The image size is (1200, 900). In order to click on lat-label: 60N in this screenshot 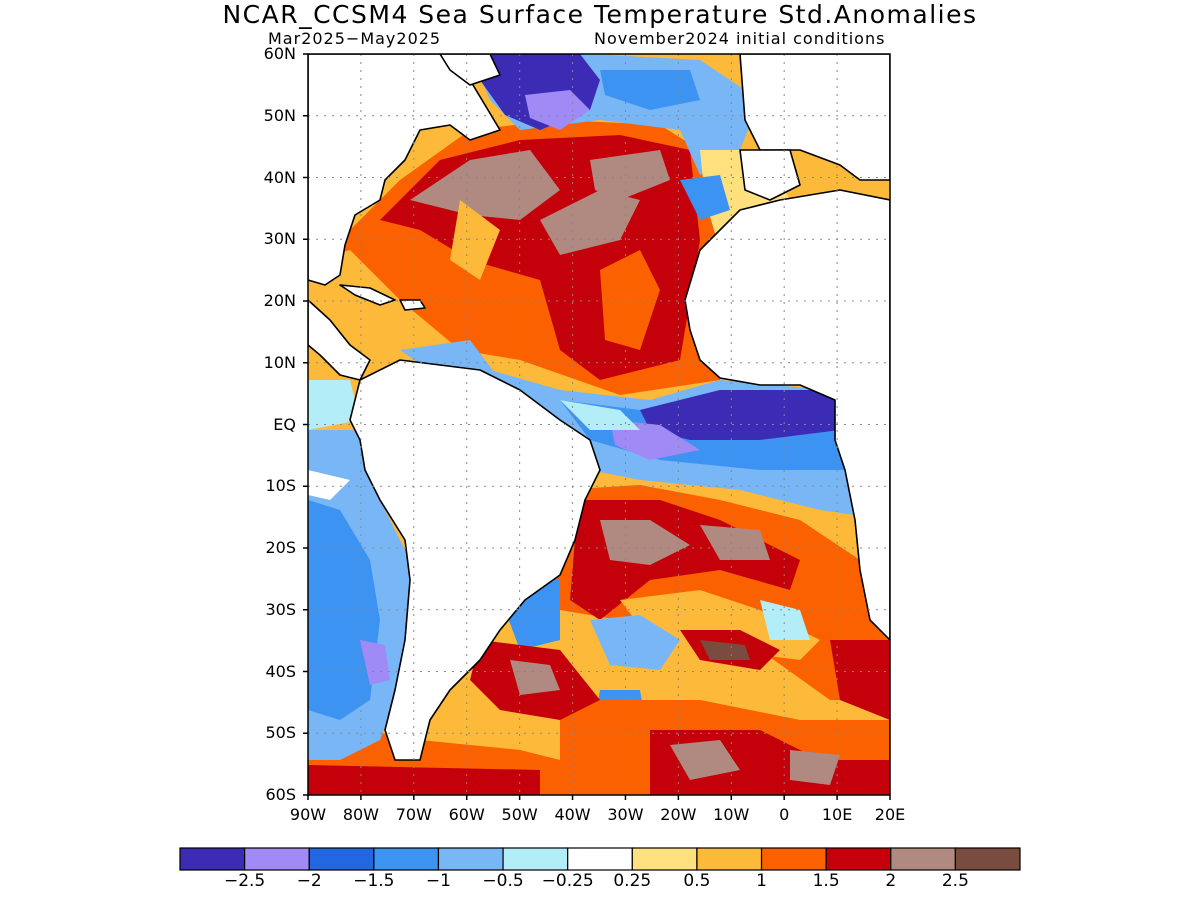, I will do `click(279, 53)`.